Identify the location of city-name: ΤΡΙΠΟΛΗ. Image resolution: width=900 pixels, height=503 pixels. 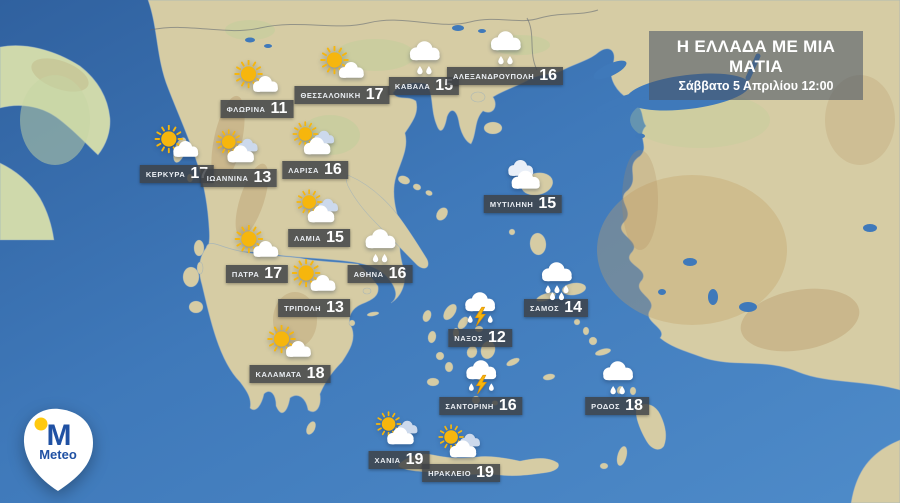
(303, 308).